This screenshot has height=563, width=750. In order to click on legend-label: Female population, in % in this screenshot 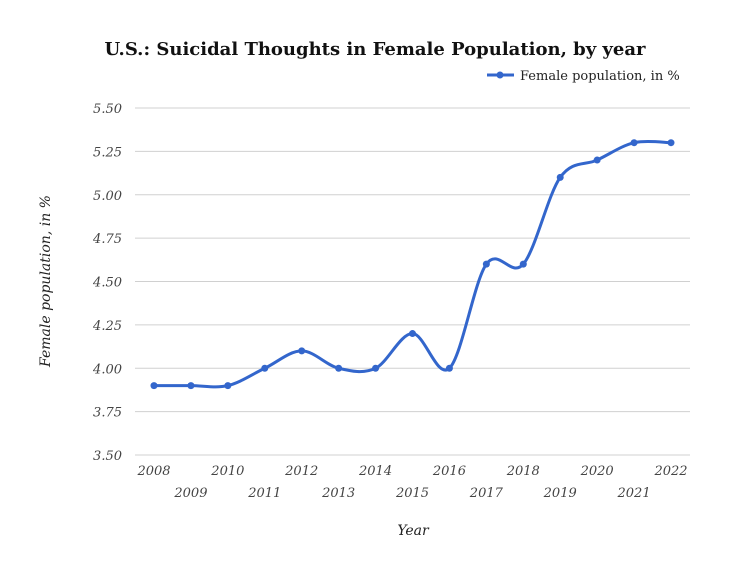, I will do `click(600, 76)`.